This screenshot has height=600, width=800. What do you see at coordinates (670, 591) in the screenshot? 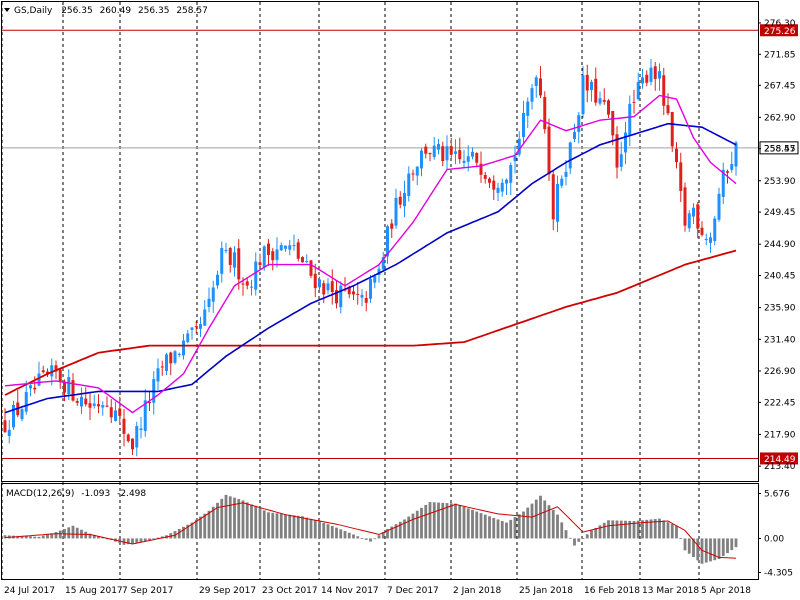
I see `date-tick-label: 13 Mar 2018` at bounding box center [670, 591].